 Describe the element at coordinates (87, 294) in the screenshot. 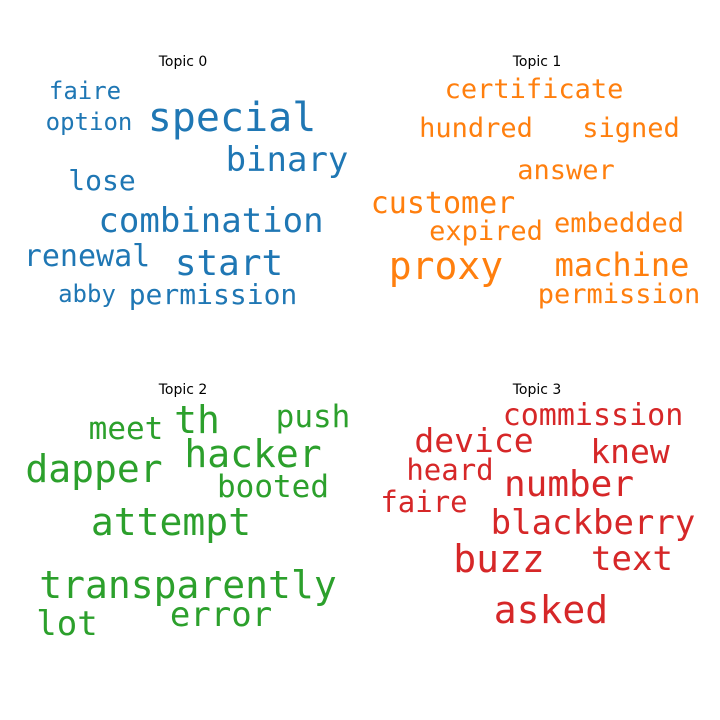

I see `word-abby: abby` at that location.